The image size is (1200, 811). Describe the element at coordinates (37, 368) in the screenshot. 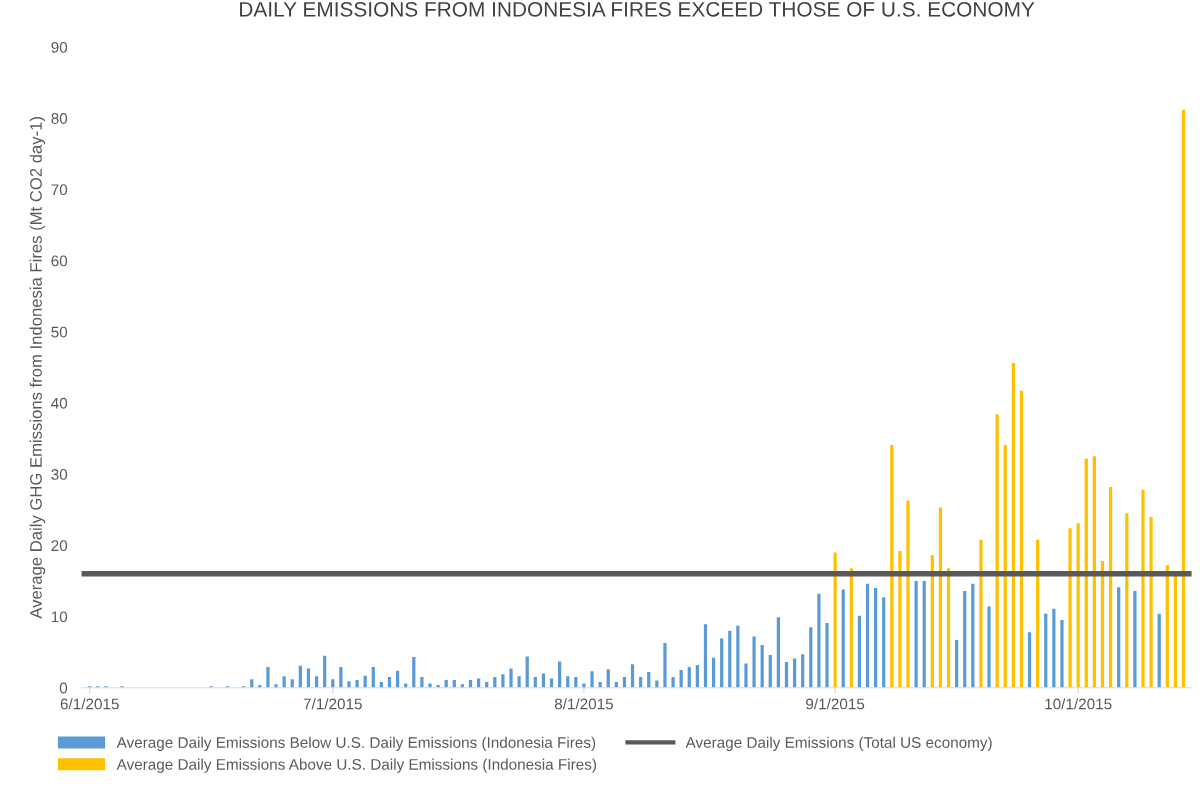

I see `y-axis-title: Average Daily GHG Emissions from Indonesia Fires (Mt CO2 day-1)` at that location.